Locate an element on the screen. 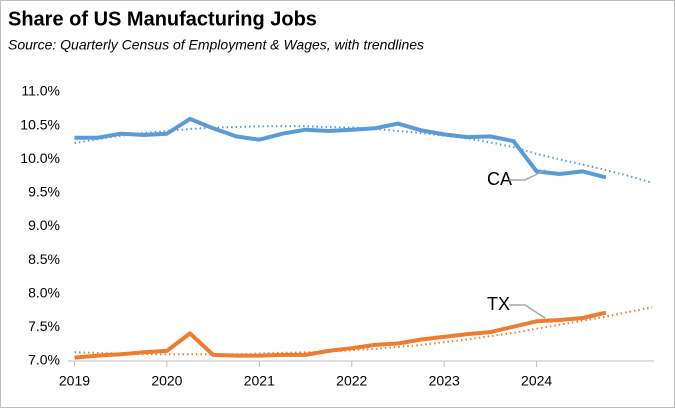 This screenshot has width=675, height=408. chart-title: Share of US Manufacturing Jobs is located at coordinates (162, 19).